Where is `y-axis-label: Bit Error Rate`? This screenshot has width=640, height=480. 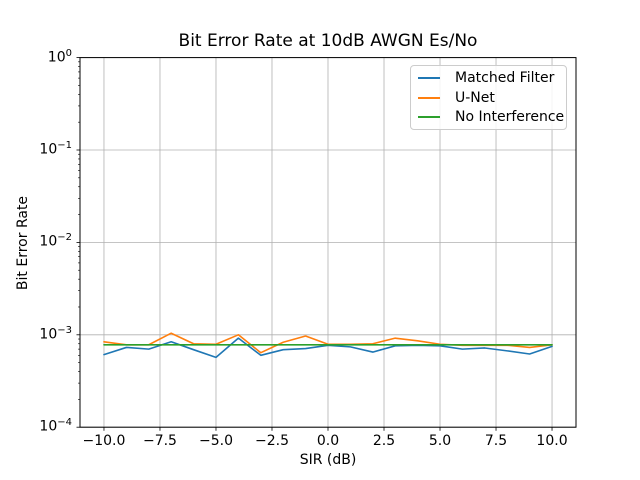
y-axis-label: Bit Error Rate is located at coordinates (23, 243).